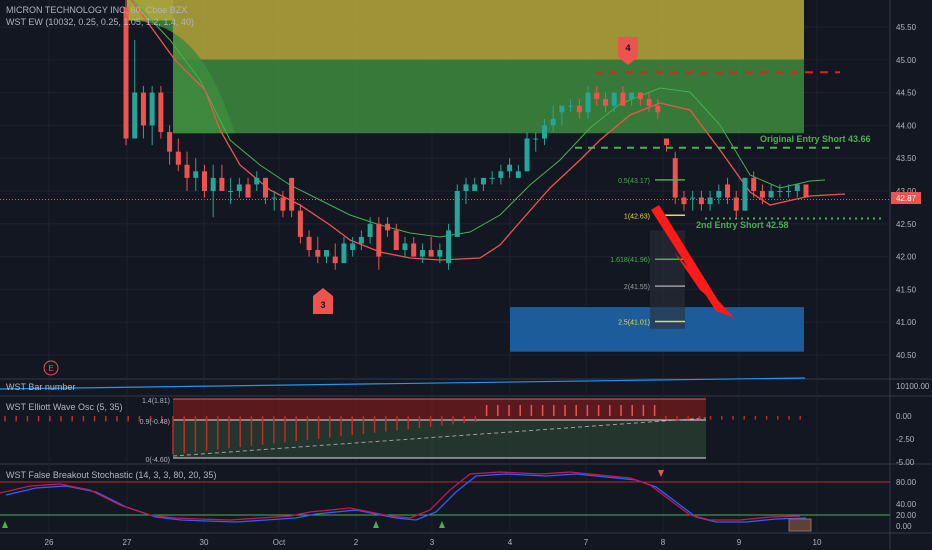  I want to click on bar-number-pane-title: WST Bar number, so click(40, 387).